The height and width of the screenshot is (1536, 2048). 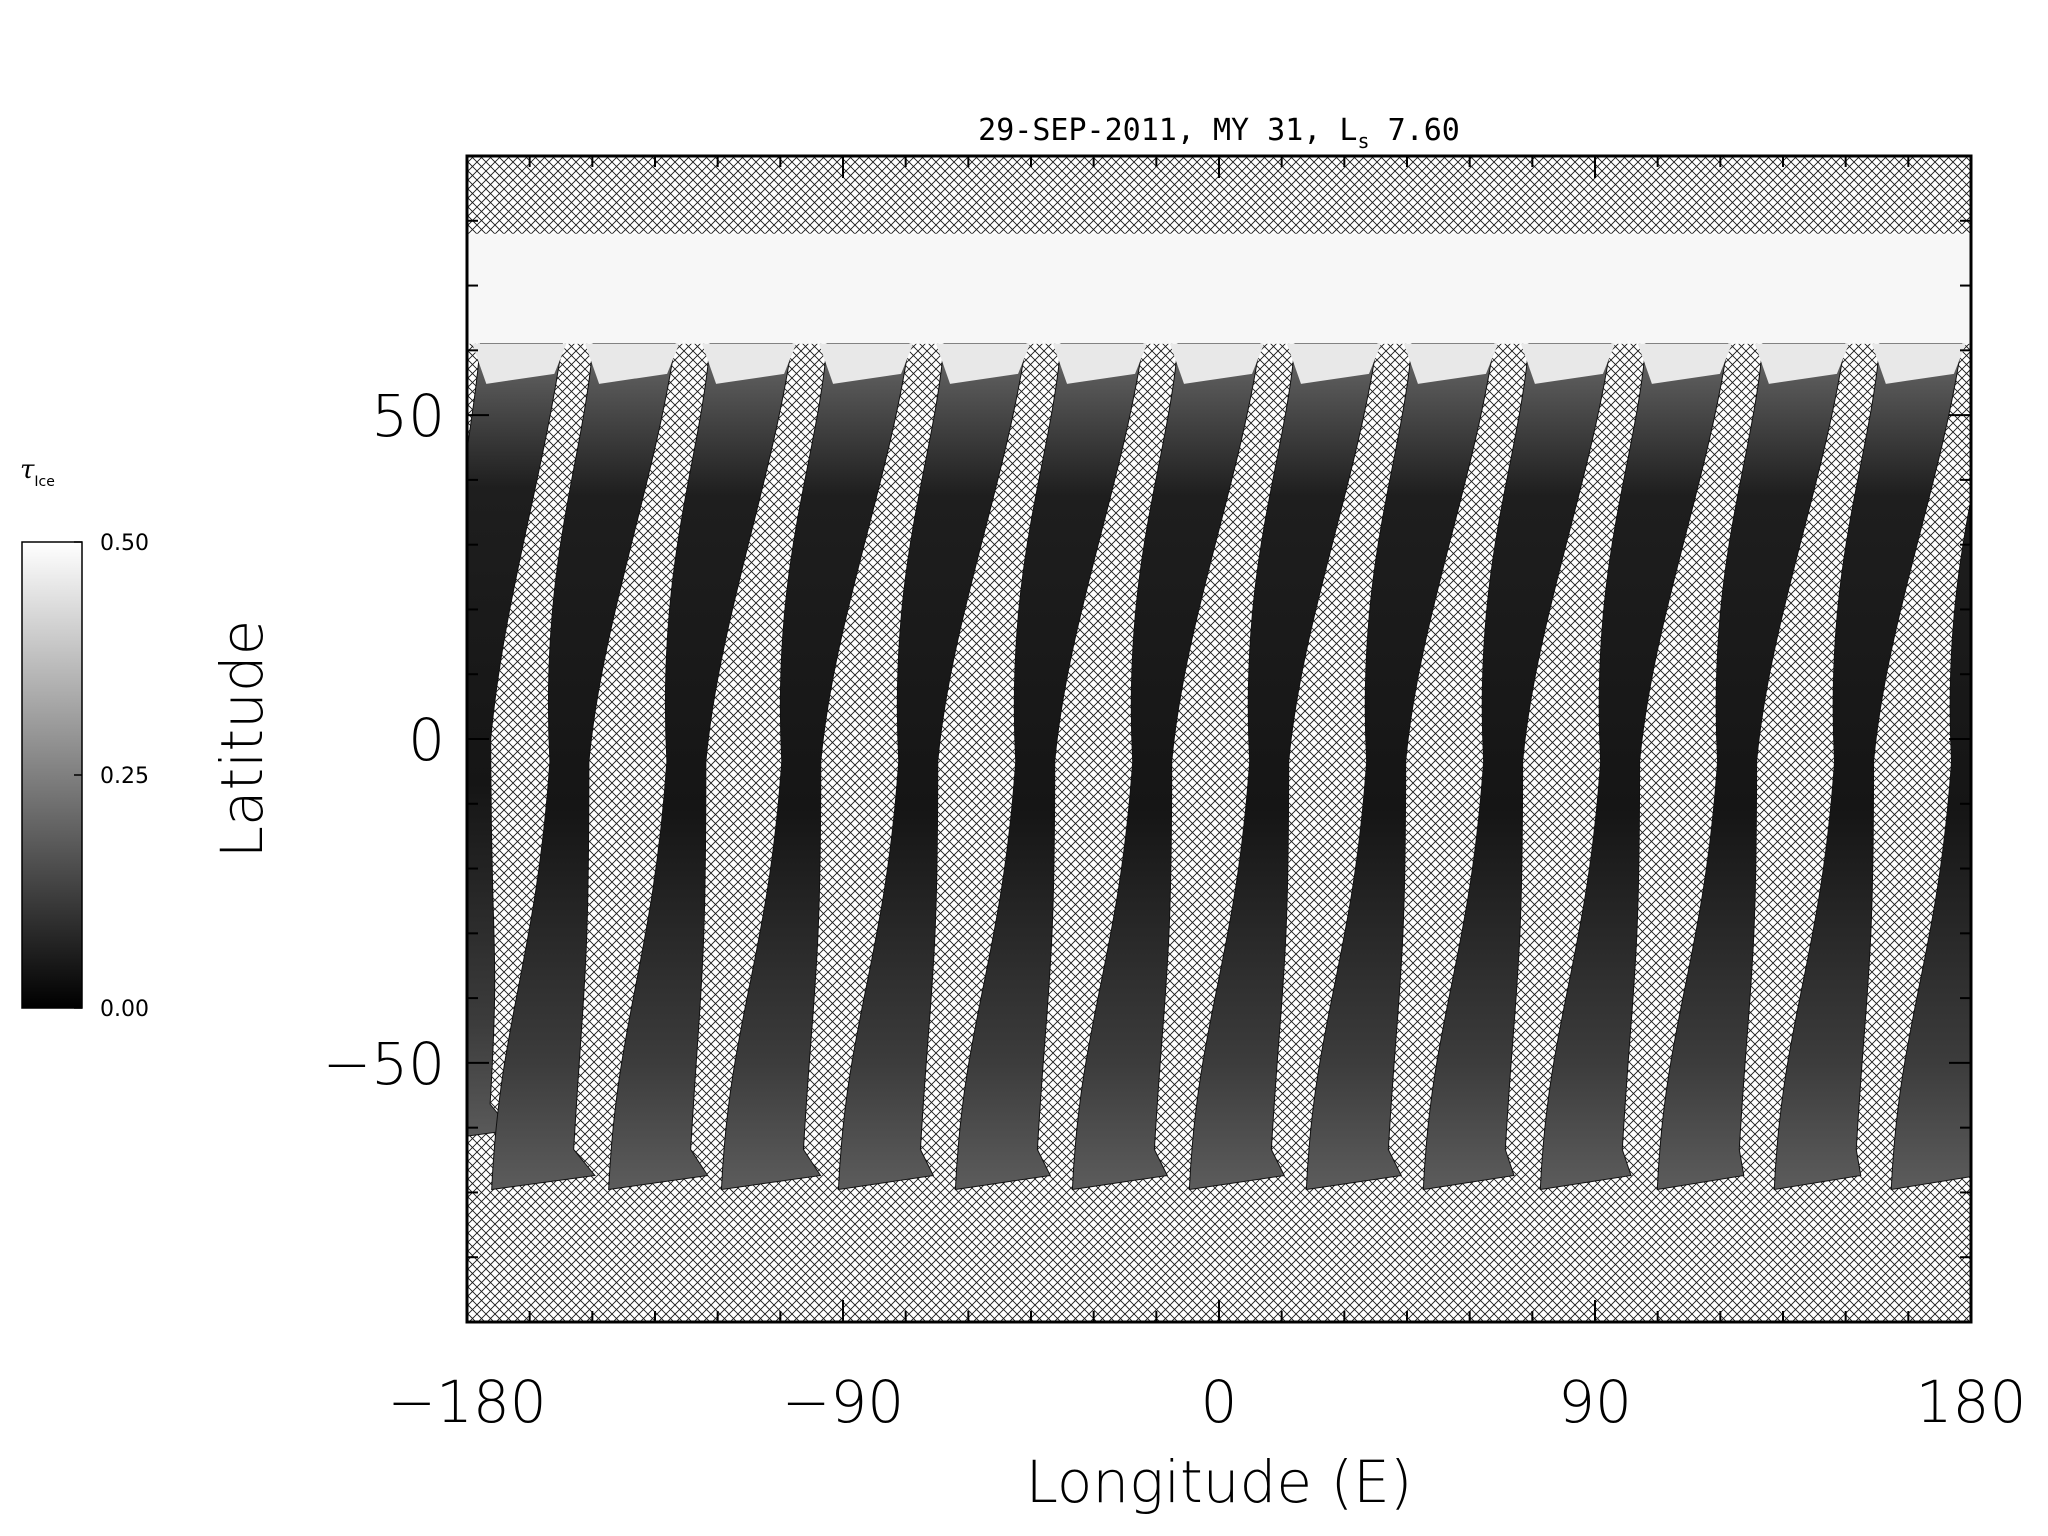 I want to click on y-tick-label: −50, so click(x=384, y=1064).